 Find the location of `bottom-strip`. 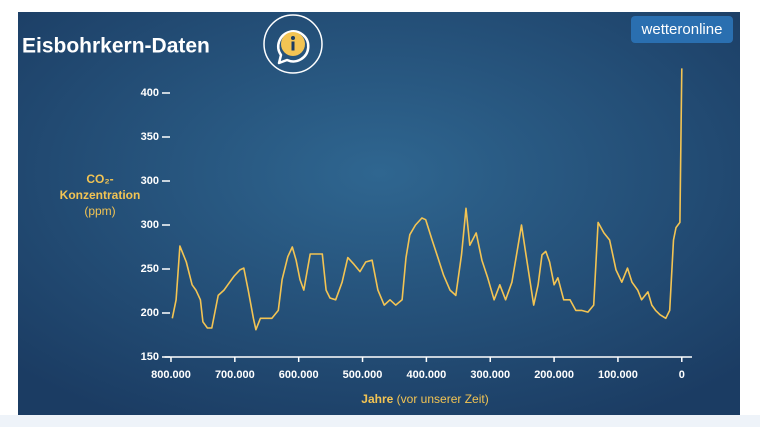

bottom-strip is located at coordinates (380, 421).